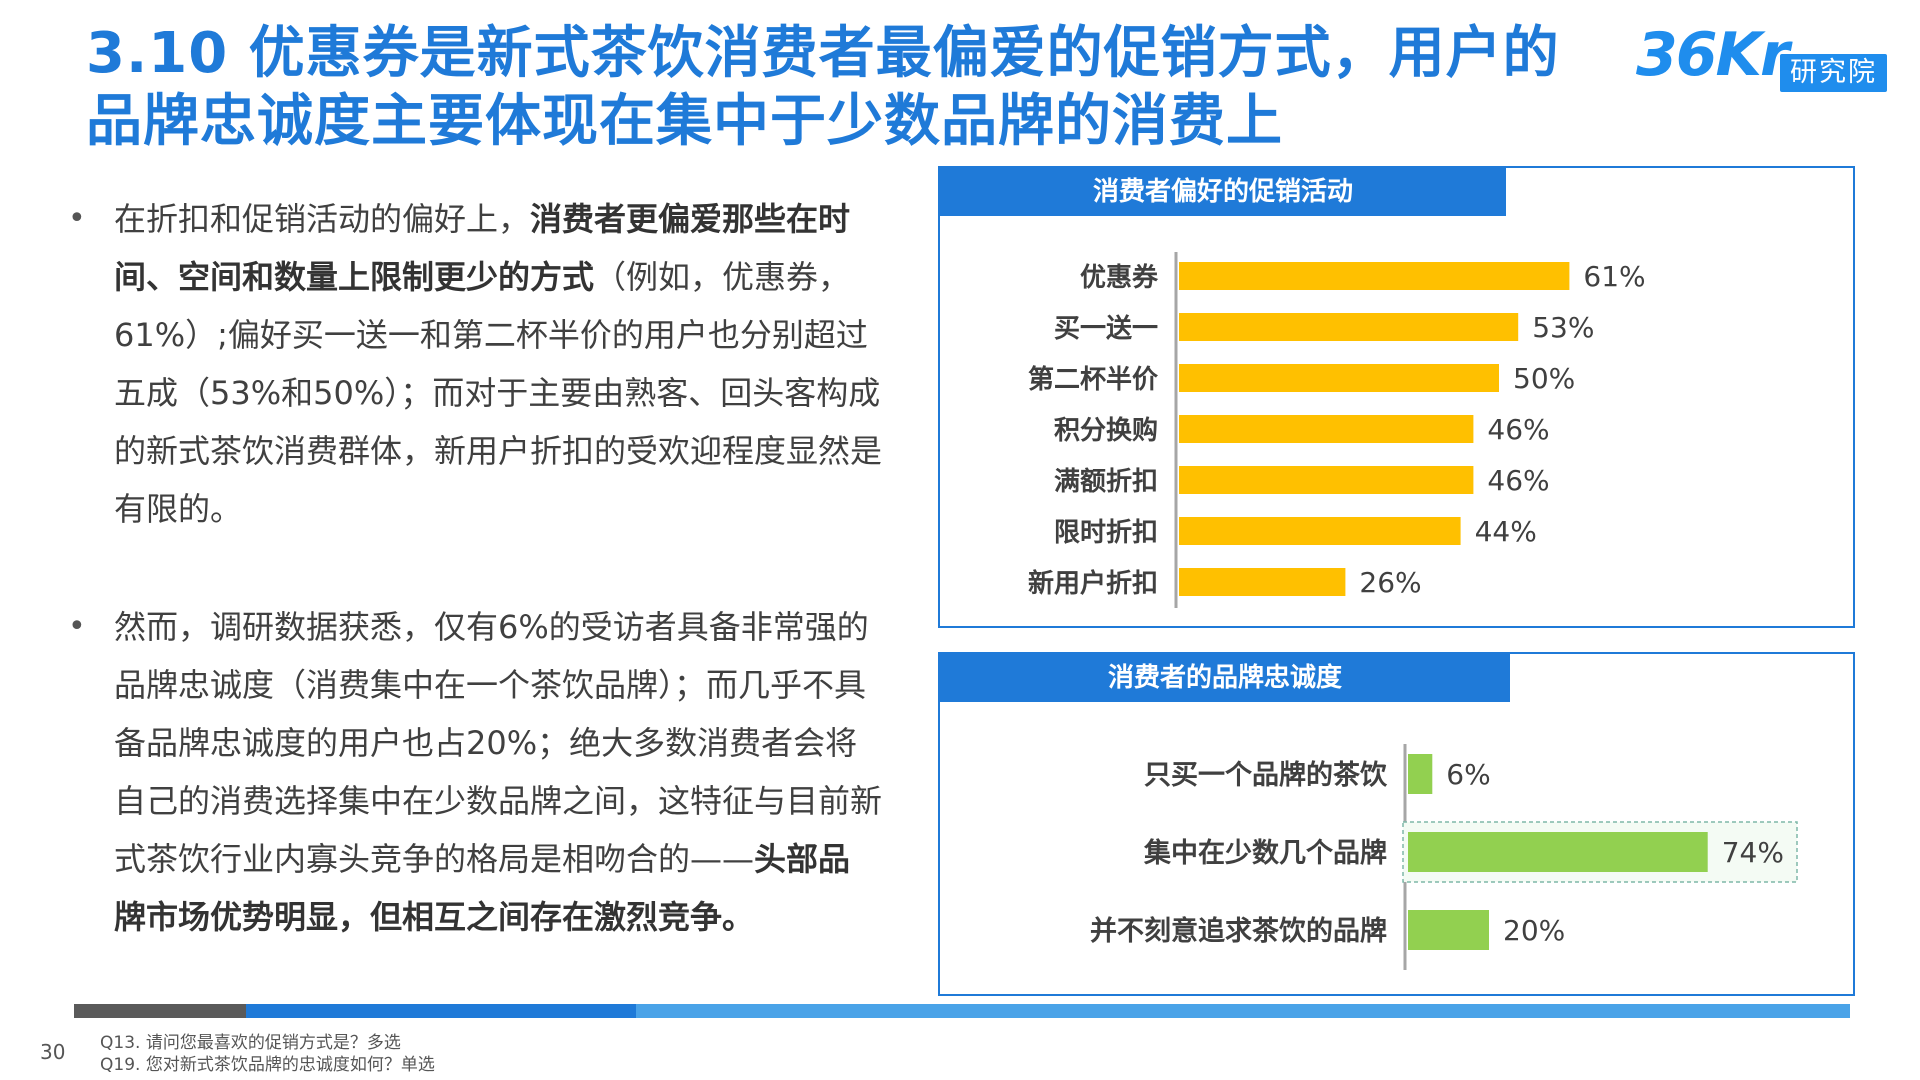 Image resolution: width=1920 pixels, height=1080 pixels. I want to click on bold-text: 头部品牌市场优势明显，但相互之间存在激烈竞争。, so click(482, 888).